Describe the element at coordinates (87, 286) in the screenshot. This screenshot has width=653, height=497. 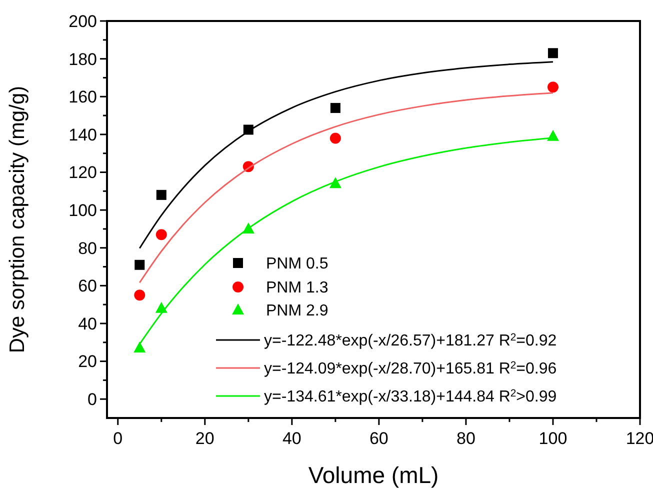
I see `y-tick-label: 60` at that location.